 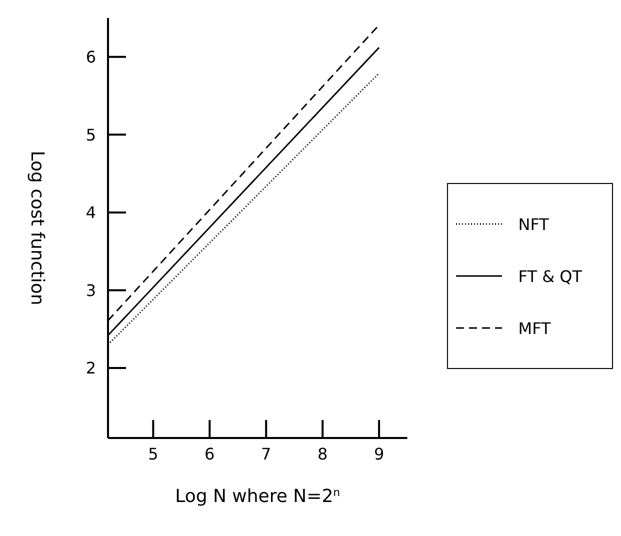 What do you see at coordinates (533, 224) in the screenshot?
I see `legend-label: NFT` at bounding box center [533, 224].